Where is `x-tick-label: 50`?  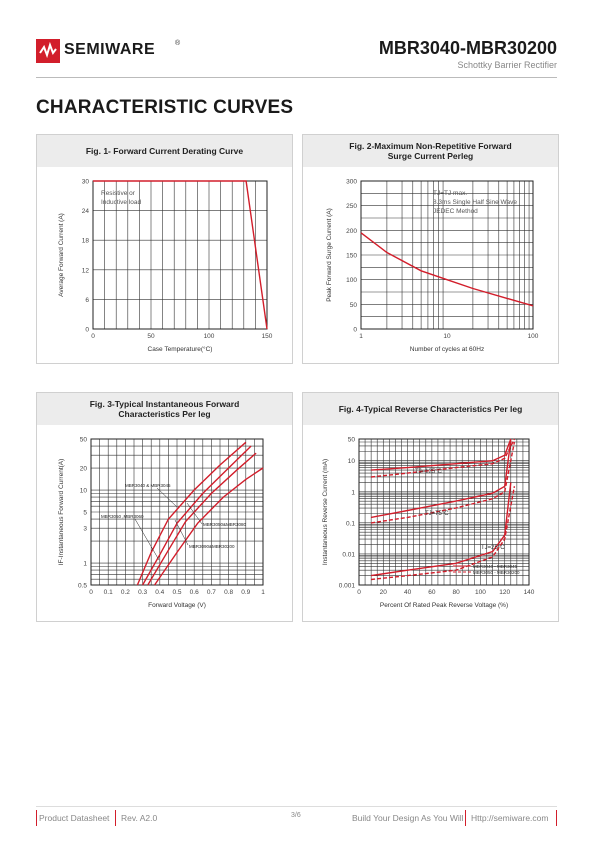 x-tick-label: 50 is located at coordinates (151, 336).